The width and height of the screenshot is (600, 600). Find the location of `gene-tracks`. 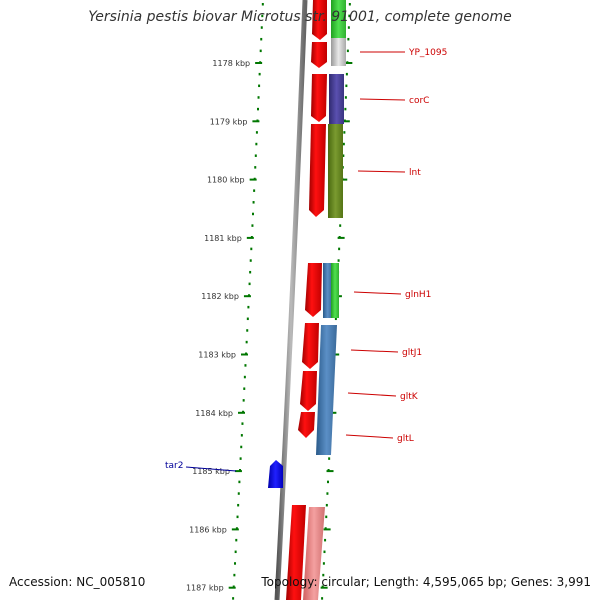

gene-tracks is located at coordinates (307, 300).